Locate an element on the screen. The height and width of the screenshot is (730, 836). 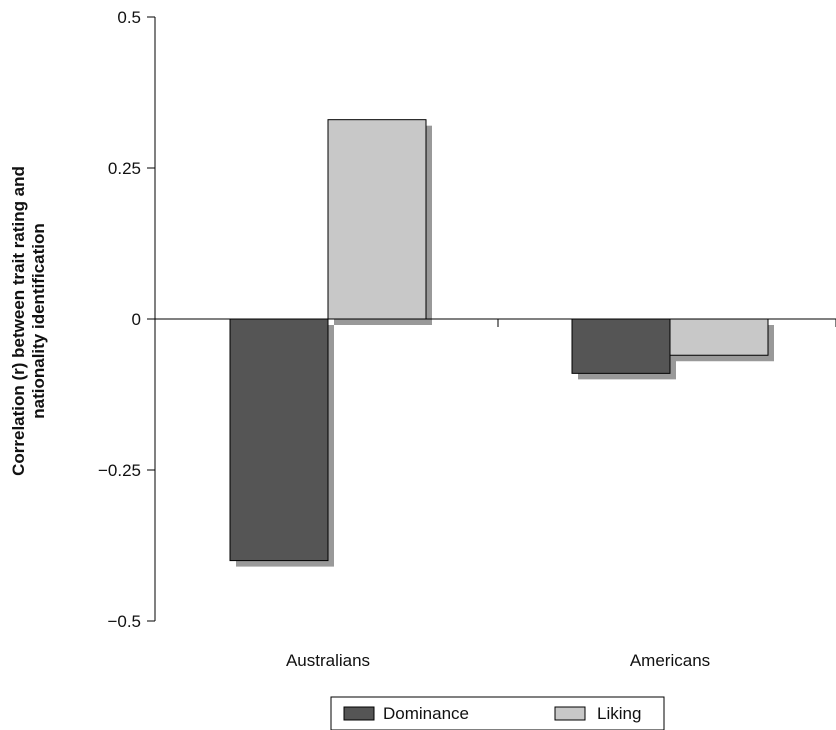
y-tick-label: −0.25 is located at coordinates (119, 470).